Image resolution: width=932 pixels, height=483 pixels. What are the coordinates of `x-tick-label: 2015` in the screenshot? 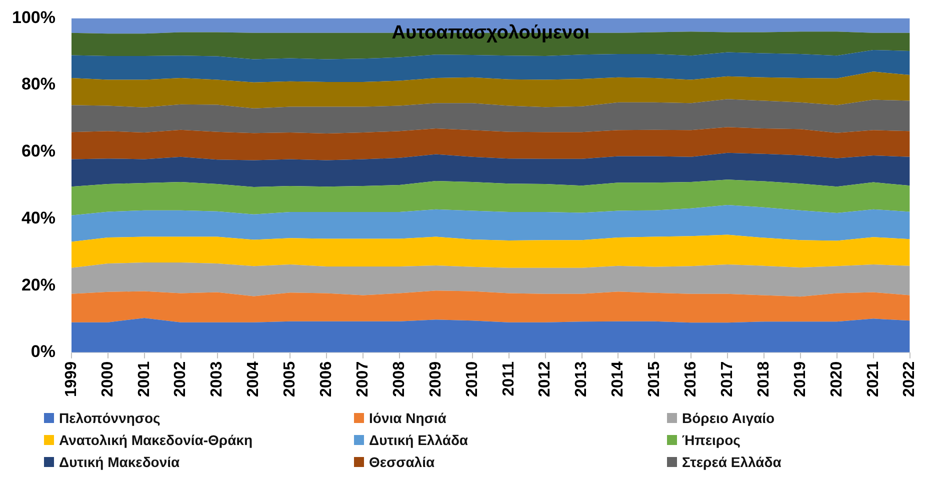 It's located at (655, 379).